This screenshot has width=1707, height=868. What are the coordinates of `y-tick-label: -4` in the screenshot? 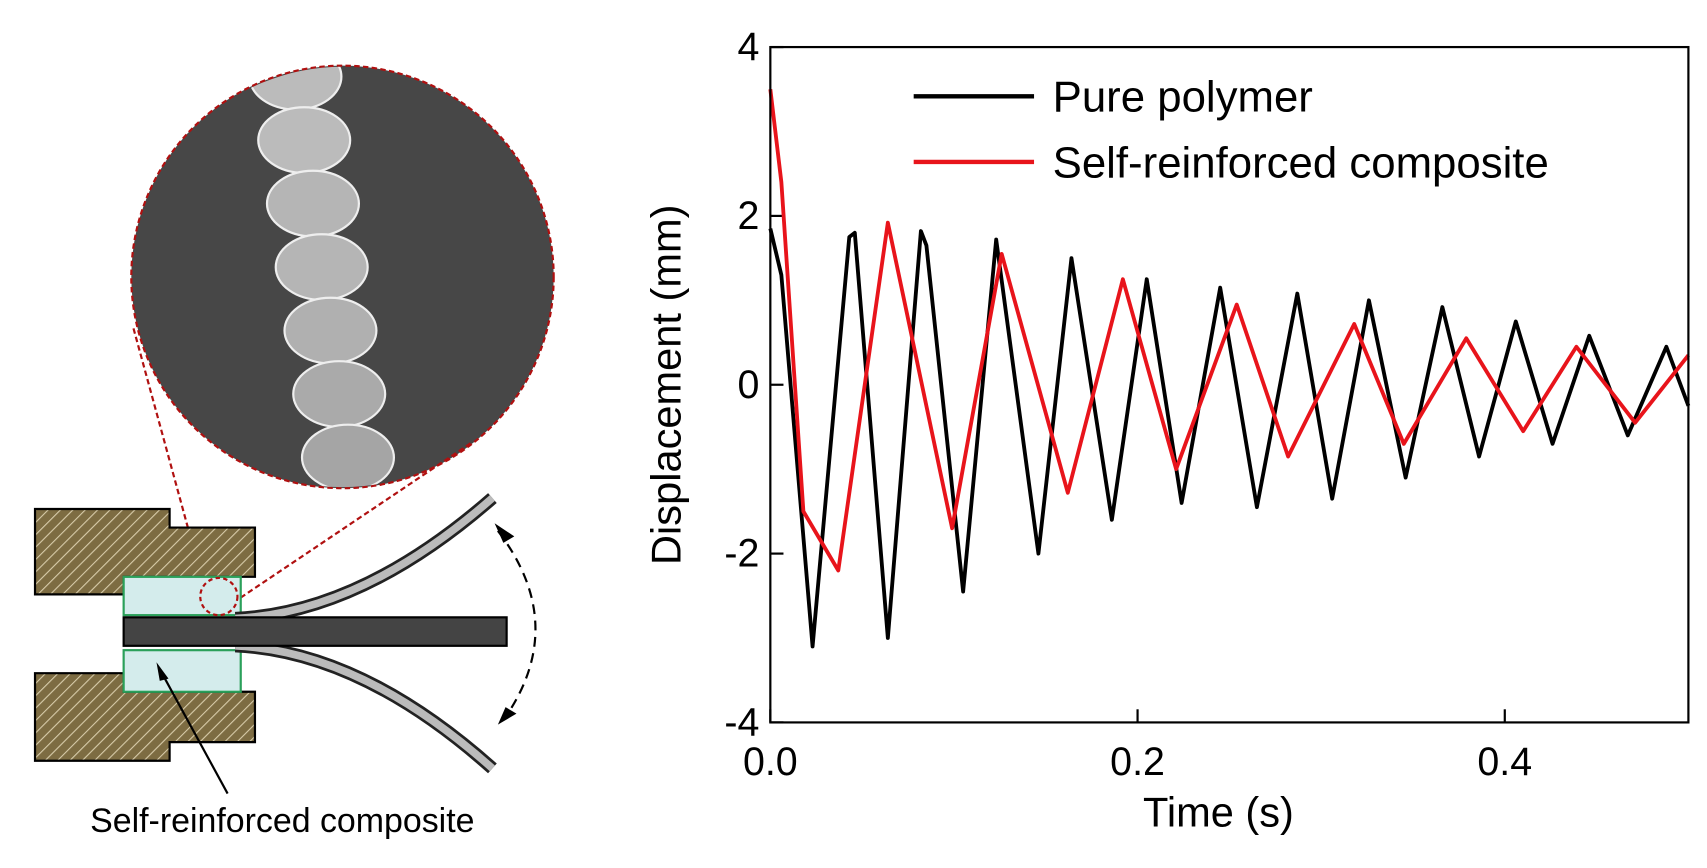 It's located at (741, 723).